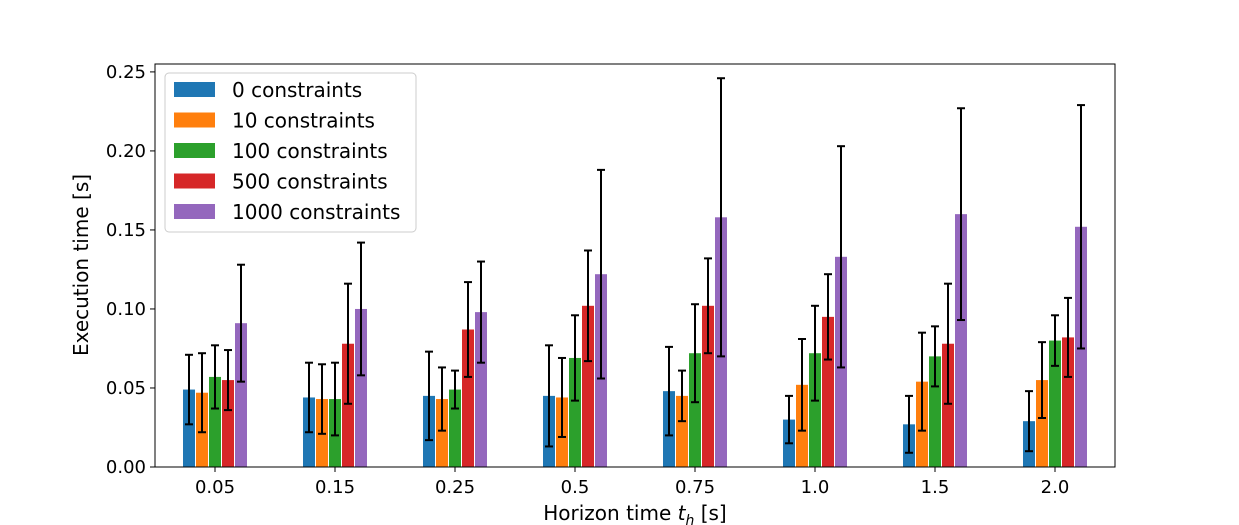 The image size is (1239, 525). What do you see at coordinates (714, 513) in the screenshot?
I see `x-axis-label-unit: [s]` at bounding box center [714, 513].